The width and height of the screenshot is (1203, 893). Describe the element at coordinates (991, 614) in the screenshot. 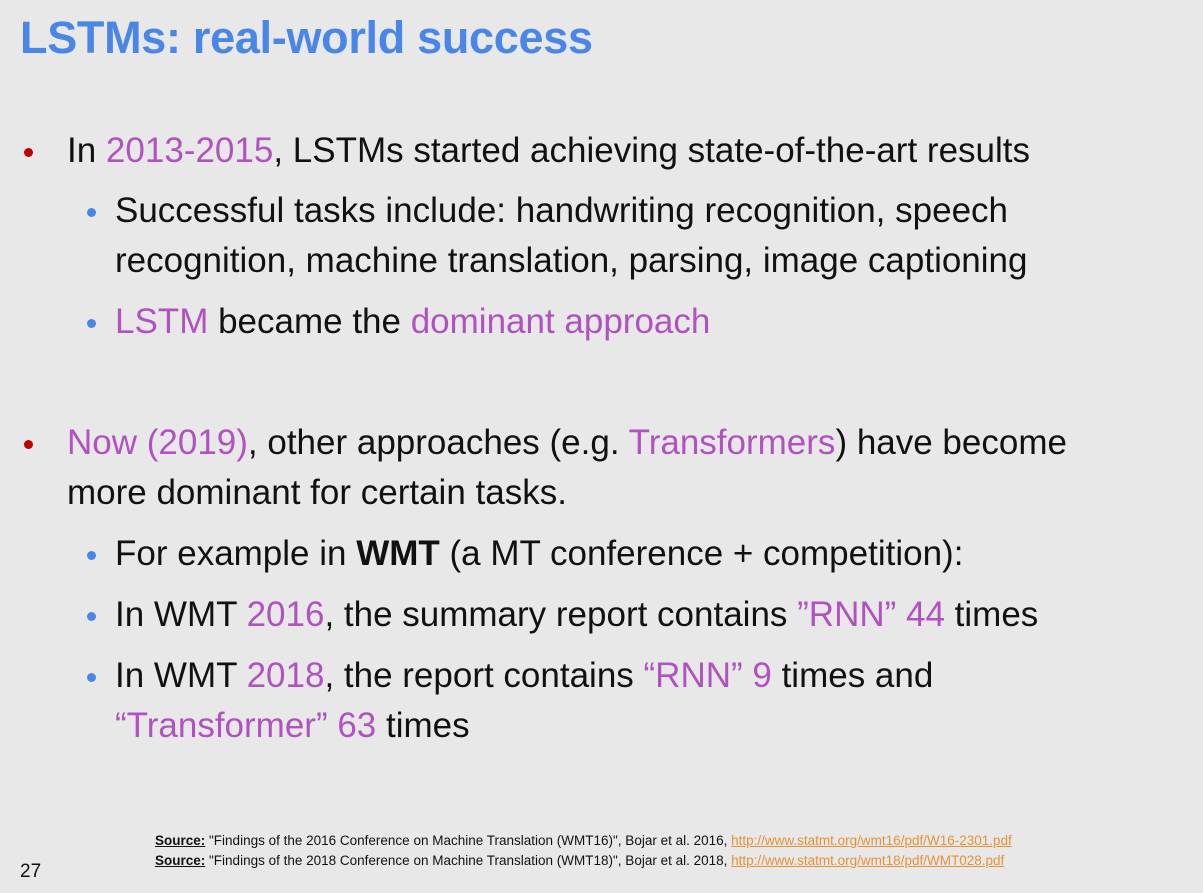

I see `bullet-2-2-rest: times` at that location.